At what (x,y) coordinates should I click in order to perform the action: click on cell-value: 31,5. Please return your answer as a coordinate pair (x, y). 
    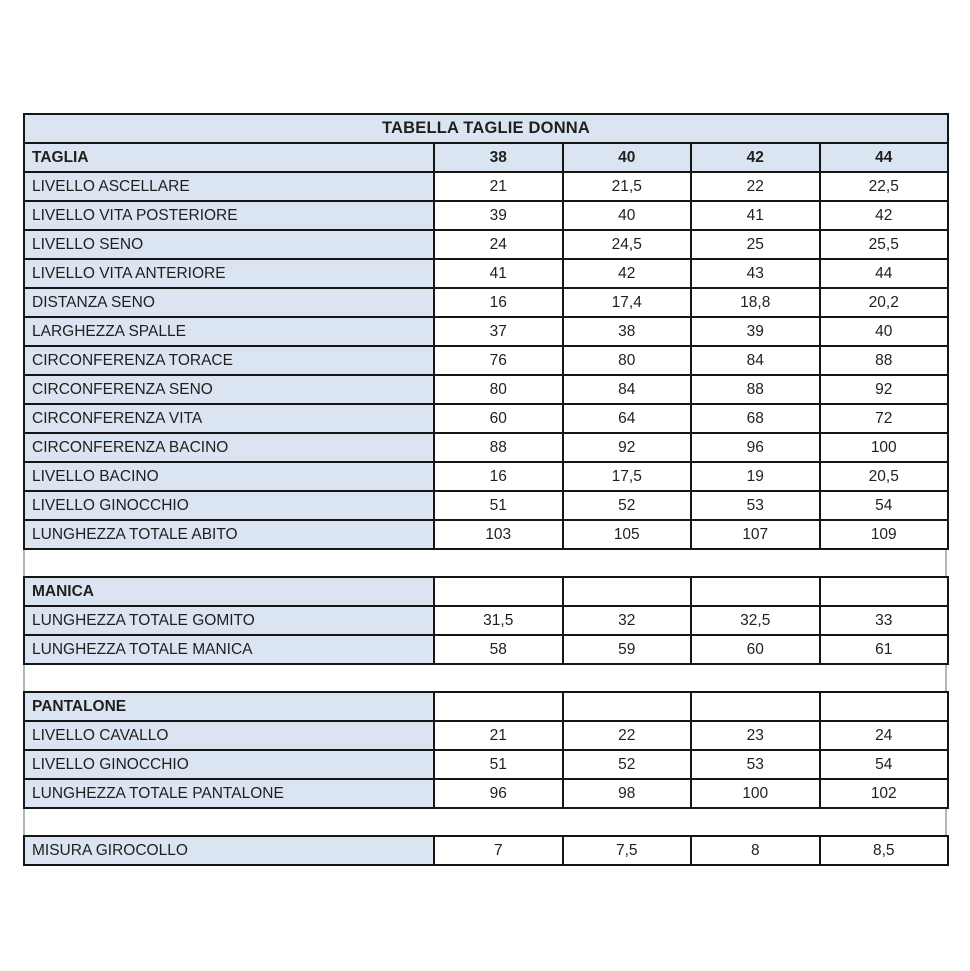
    Looking at the image, I should click on (498, 620).